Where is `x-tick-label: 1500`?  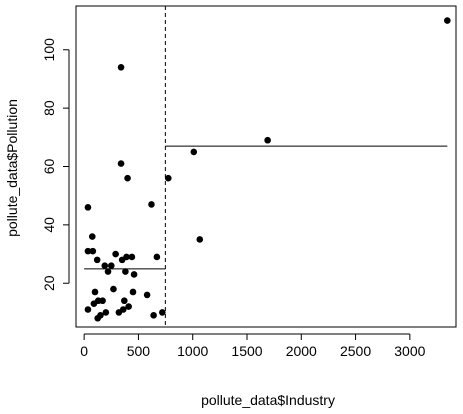 x-tick-label: 1500 is located at coordinates (246, 351).